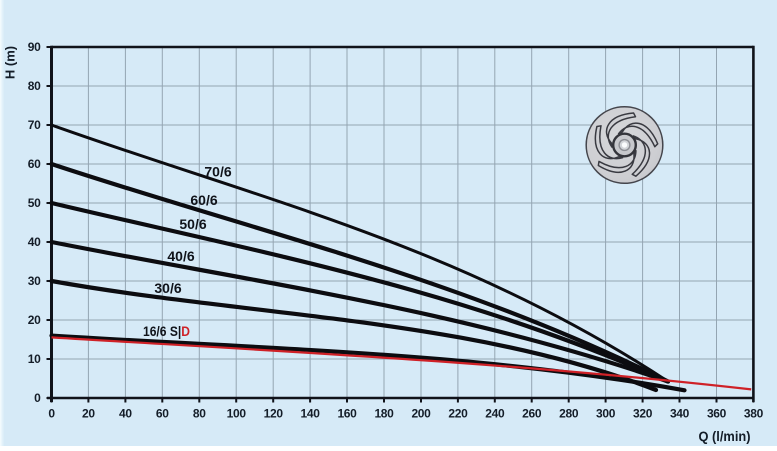 The height and width of the screenshot is (451, 777). Describe the element at coordinates (34, 203) in the screenshot. I see `svg-text: 50` at that location.